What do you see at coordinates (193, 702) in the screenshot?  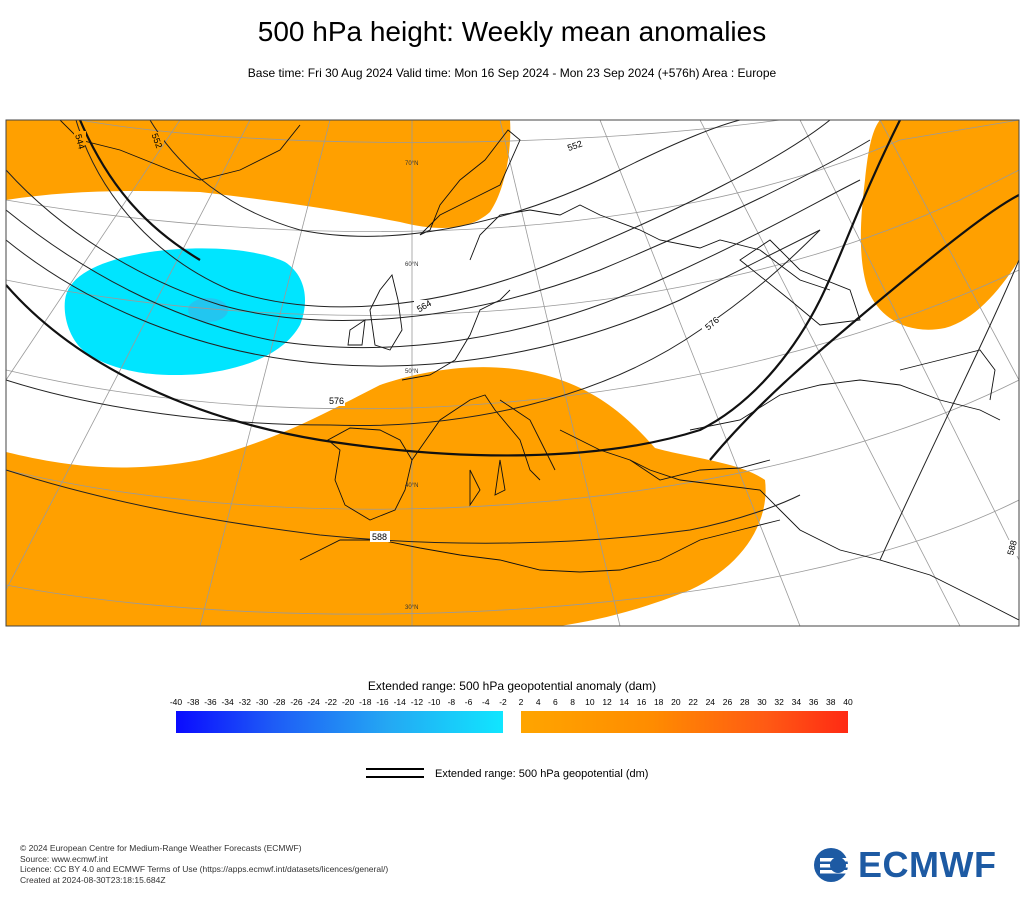 I see `colorbar-tick-label: -38` at bounding box center [193, 702].